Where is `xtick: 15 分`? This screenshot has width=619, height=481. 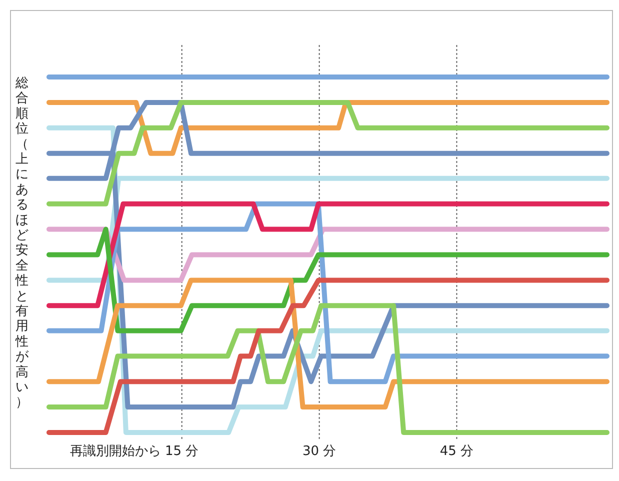
xtick: 15 分 is located at coordinates (182, 451).